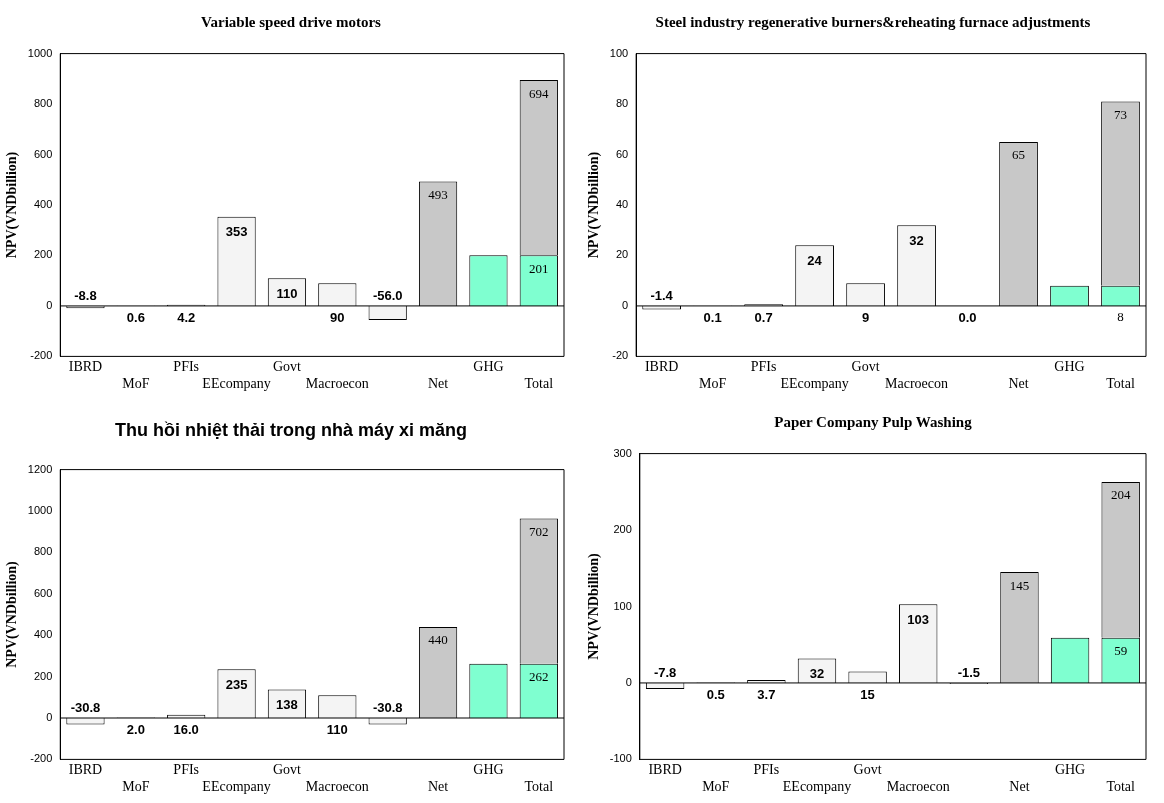 Image resolution: width=1164 pixels, height=803 pixels. Describe the element at coordinates (918, 619) in the screenshot. I see `data-label: 103` at that location.